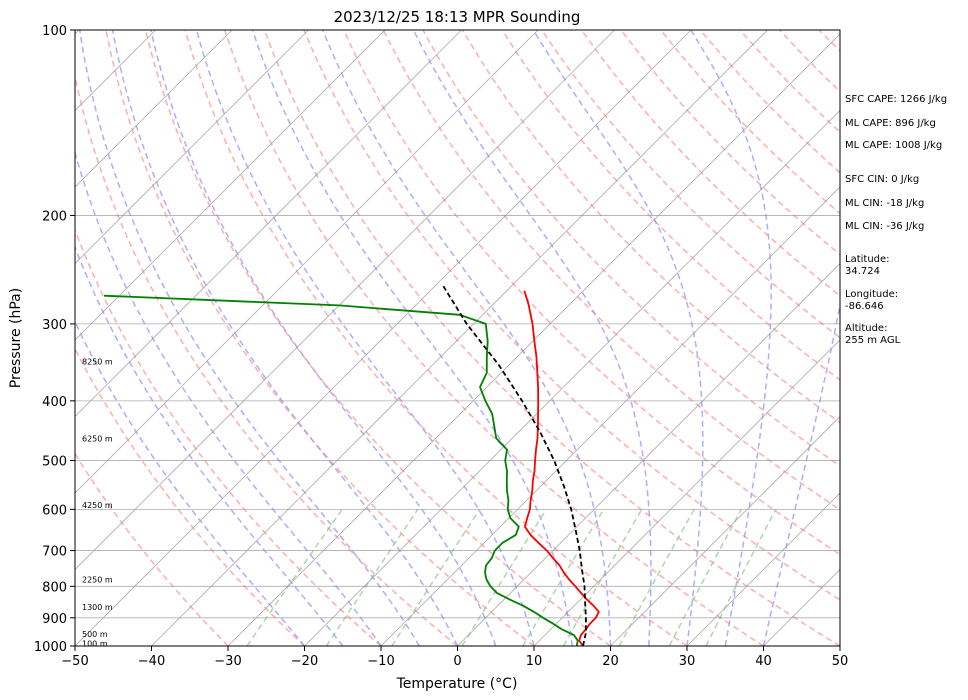 This screenshot has height=700, width=968. What do you see at coordinates (866, 328) in the screenshot?
I see `altitude-label: Altitude:` at bounding box center [866, 328].